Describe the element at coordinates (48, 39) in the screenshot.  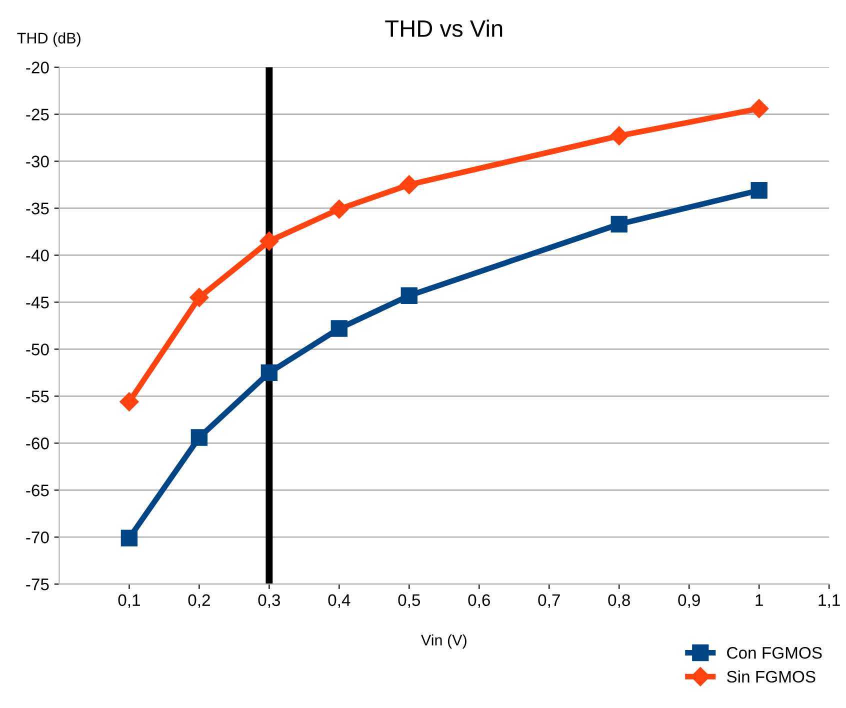
I see `y-axis-title: THD (dB)` at that location.